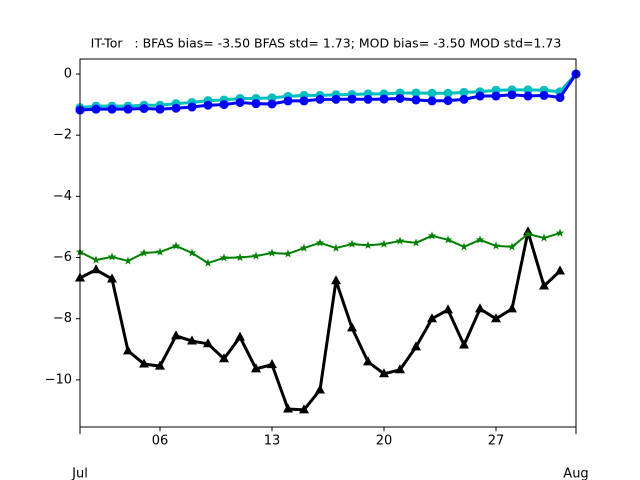  Describe the element at coordinates (79, 473) in the screenshot. I see `x-month-label: Jul` at that location.